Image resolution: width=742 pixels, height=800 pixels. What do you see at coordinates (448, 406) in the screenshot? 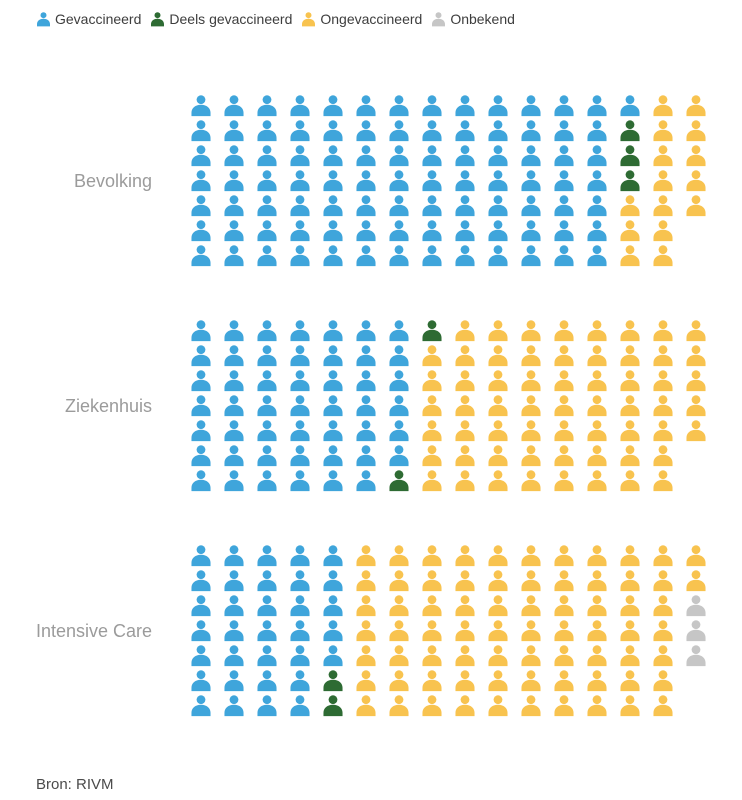
I see `pictogram-grid-ziekenhuis` at bounding box center [448, 406].